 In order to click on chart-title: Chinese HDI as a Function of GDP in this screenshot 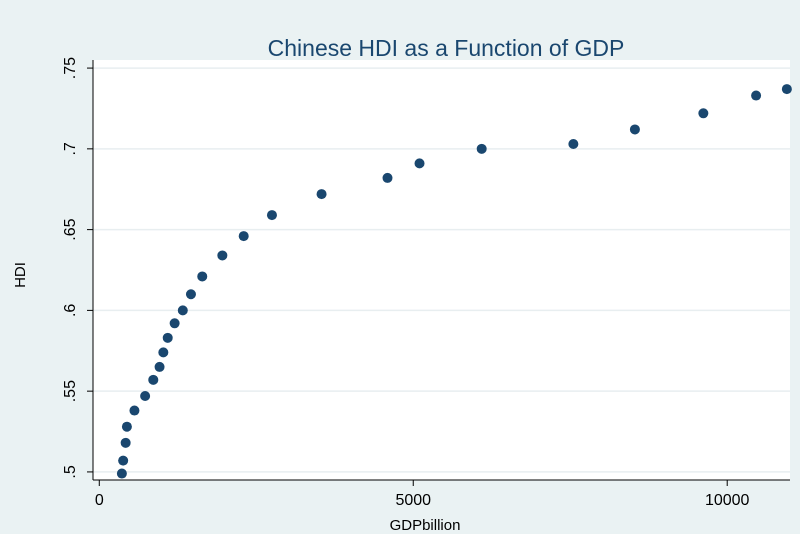, I will do `click(446, 48)`.